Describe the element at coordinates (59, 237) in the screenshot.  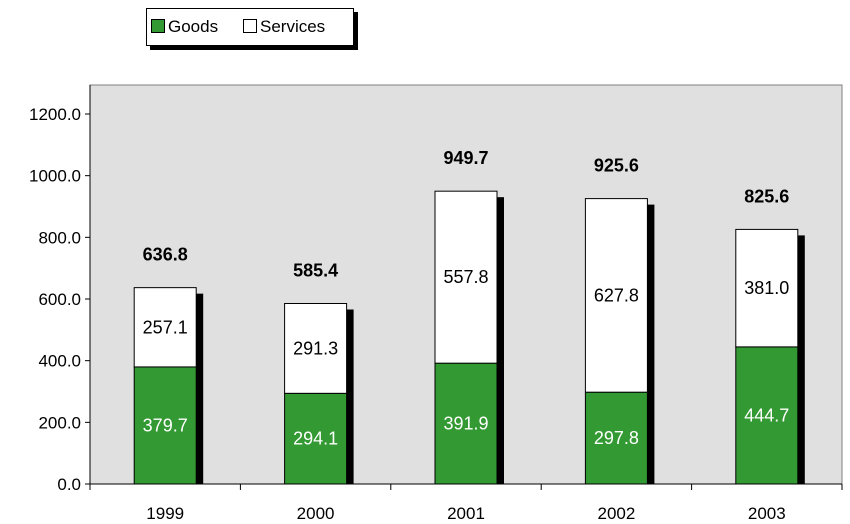
I see `y-tick-label: 800.0` at that location.